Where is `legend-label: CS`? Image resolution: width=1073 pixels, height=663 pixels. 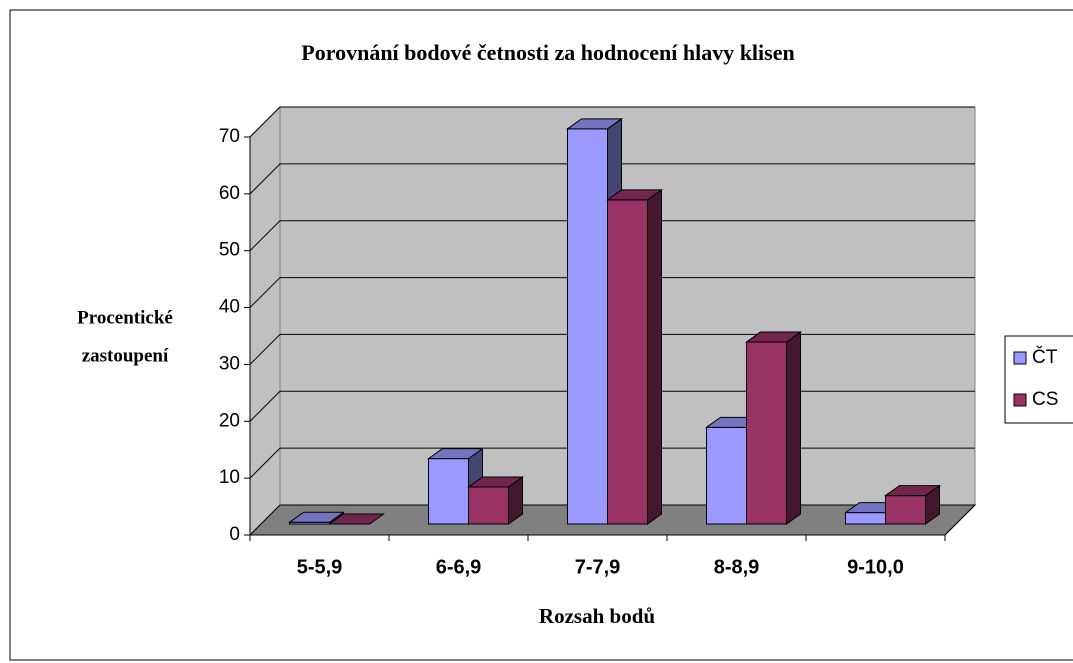 legend-label: CS is located at coordinates (1045, 399).